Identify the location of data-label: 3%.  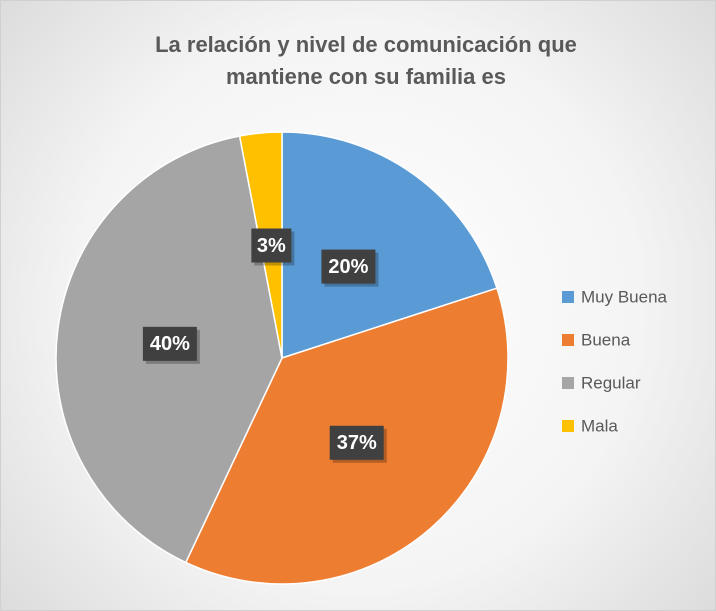
(271, 246).